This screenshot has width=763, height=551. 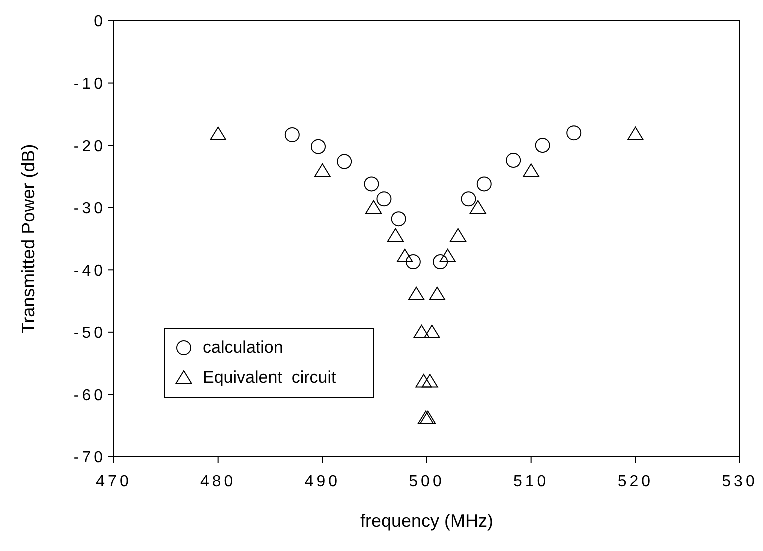 What do you see at coordinates (243, 348) in the screenshot?
I see `legend-label: calculation` at bounding box center [243, 348].